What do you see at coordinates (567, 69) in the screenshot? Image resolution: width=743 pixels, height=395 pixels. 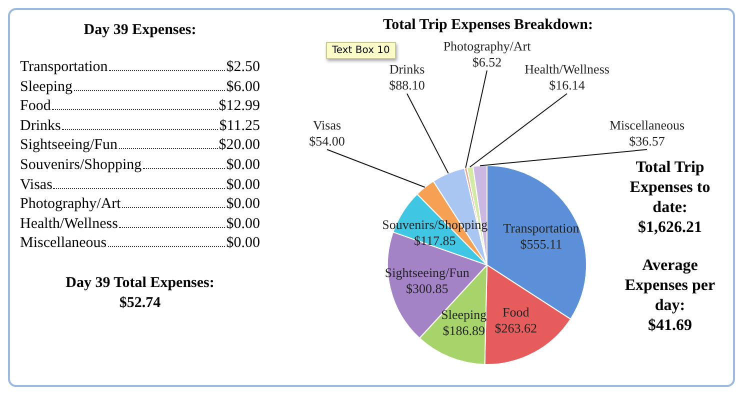 I see `slice-label: Health/Wellness` at bounding box center [567, 69].